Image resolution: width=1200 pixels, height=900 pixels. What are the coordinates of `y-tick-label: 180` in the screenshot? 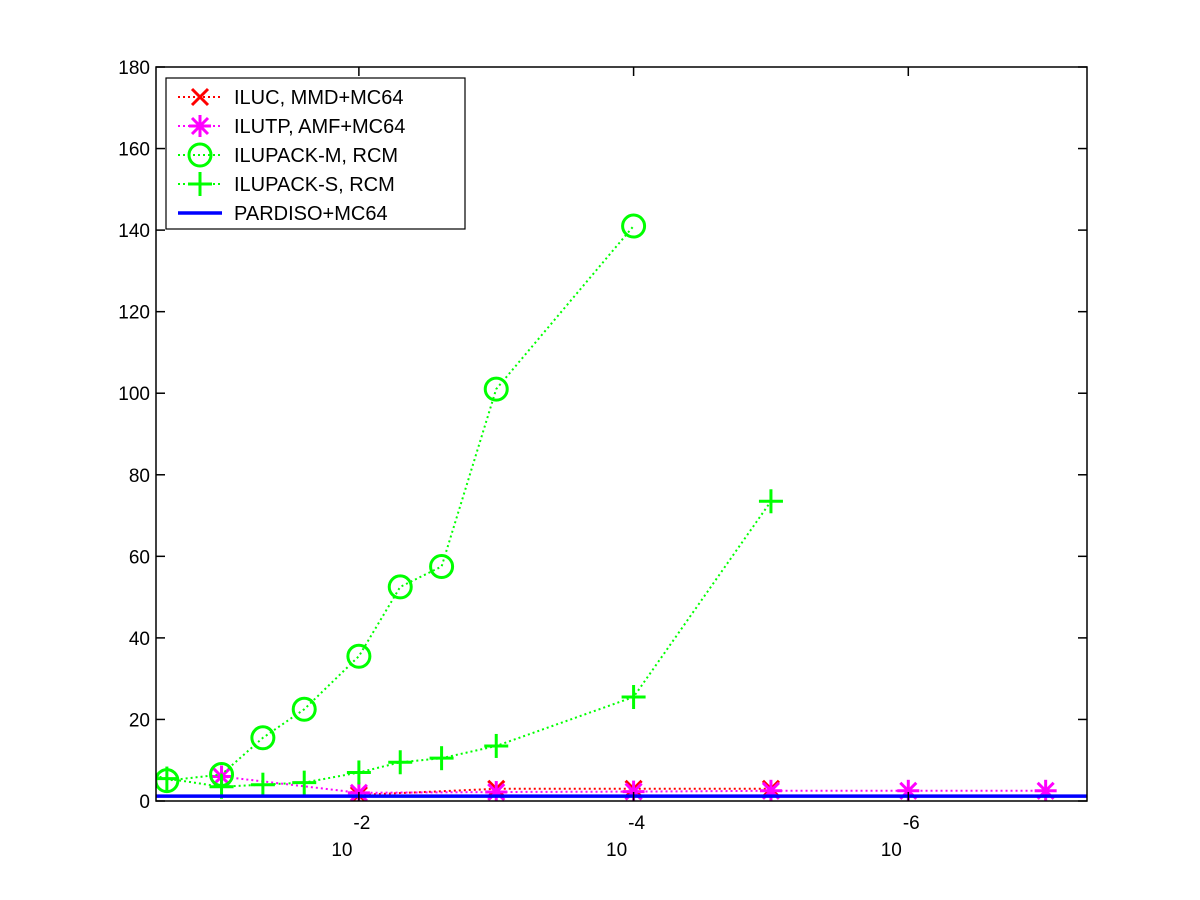 It's located at (134, 68).